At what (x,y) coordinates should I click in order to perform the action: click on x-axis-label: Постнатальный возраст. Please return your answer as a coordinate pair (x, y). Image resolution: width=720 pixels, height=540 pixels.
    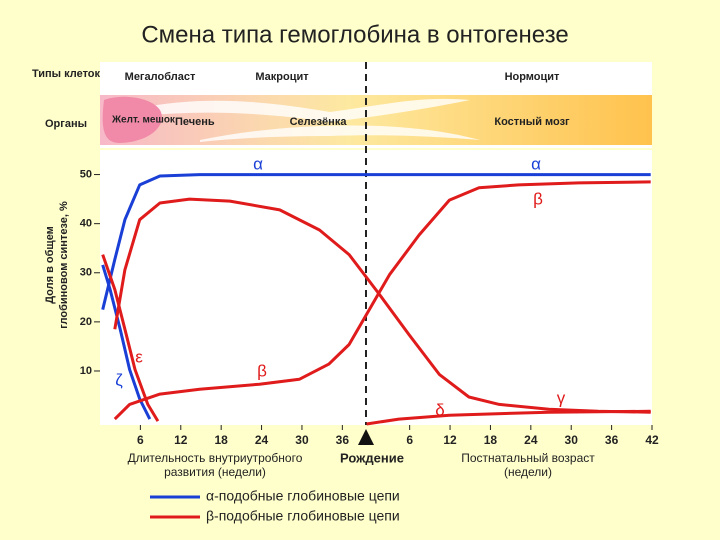
    Looking at the image, I should click on (528, 458).